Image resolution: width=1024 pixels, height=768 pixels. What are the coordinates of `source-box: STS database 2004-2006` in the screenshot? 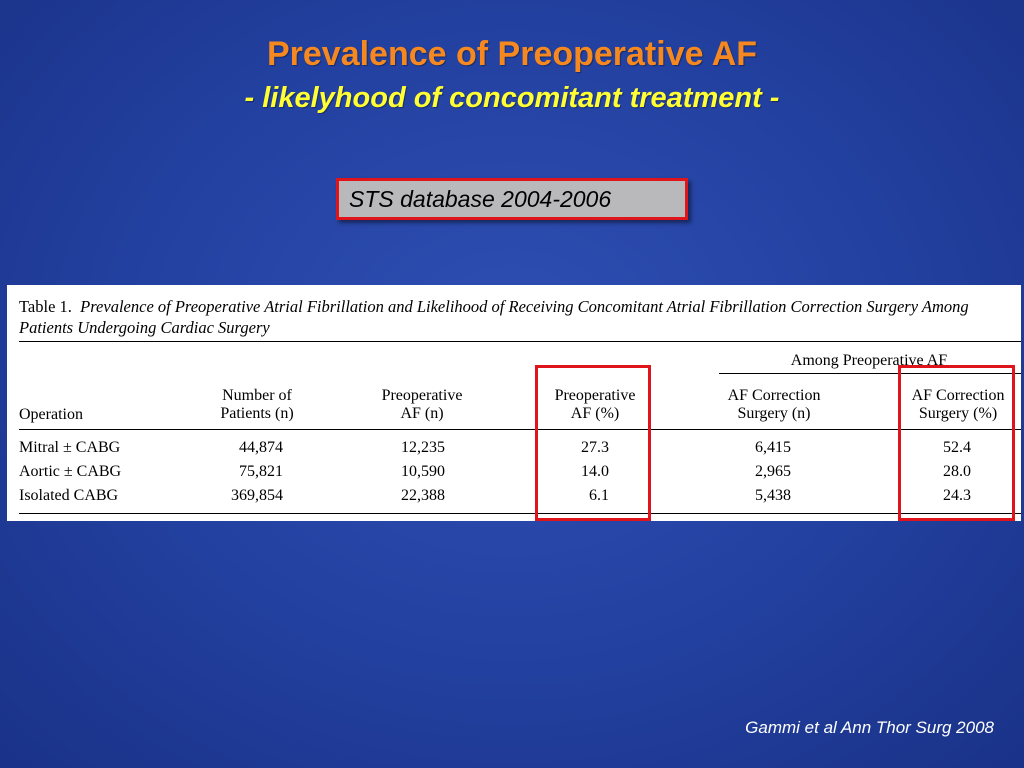 It's located at (512, 199).